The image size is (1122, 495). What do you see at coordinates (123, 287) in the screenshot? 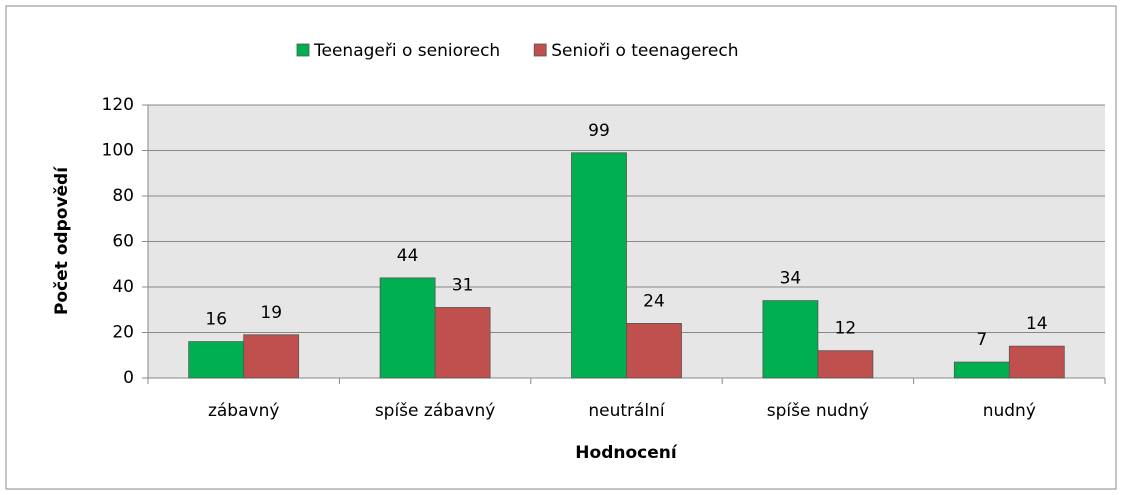
I see `y-tick-label: 40` at bounding box center [123, 287].